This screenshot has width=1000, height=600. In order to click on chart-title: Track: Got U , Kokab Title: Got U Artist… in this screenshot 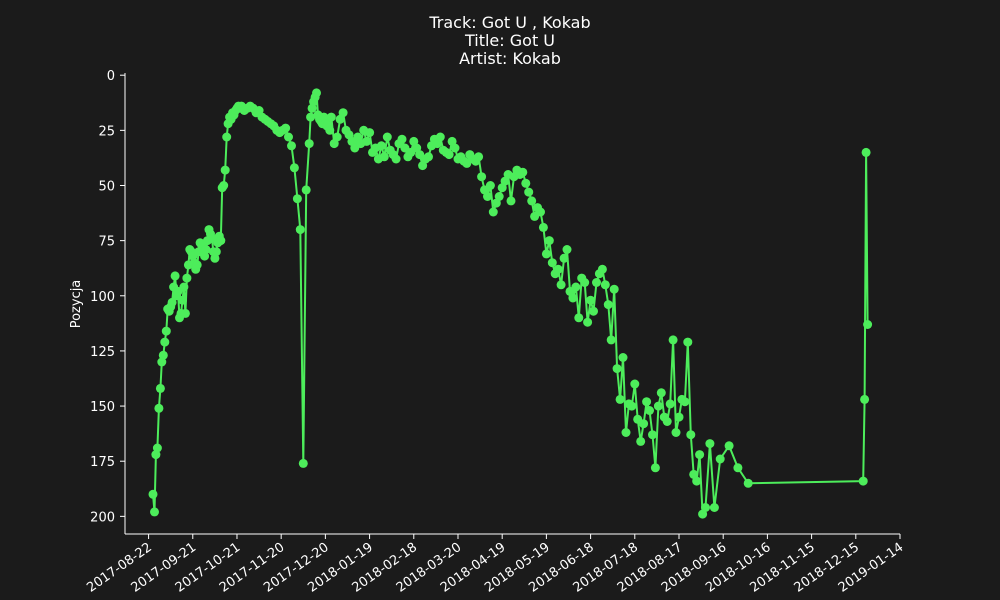, I will do `click(509, 40)`.